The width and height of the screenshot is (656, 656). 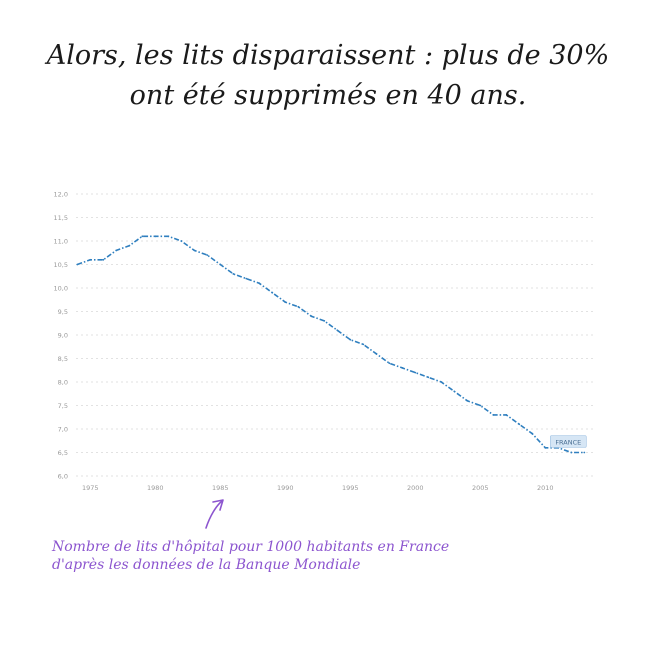 I want to click on y-tick-label: 9,5, so click(x=63, y=312).